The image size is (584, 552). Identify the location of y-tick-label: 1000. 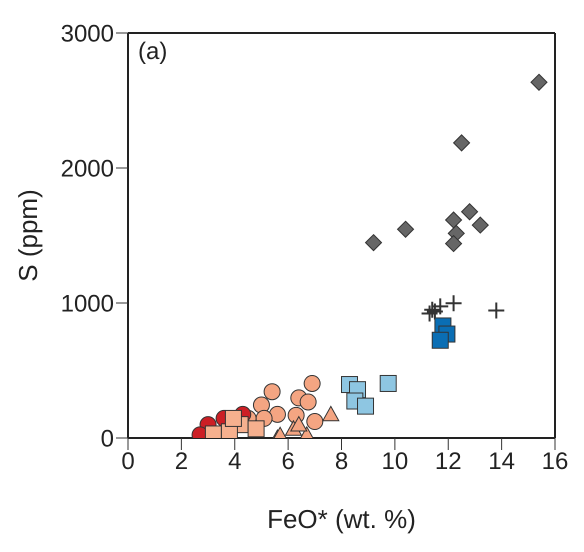
(87, 304).